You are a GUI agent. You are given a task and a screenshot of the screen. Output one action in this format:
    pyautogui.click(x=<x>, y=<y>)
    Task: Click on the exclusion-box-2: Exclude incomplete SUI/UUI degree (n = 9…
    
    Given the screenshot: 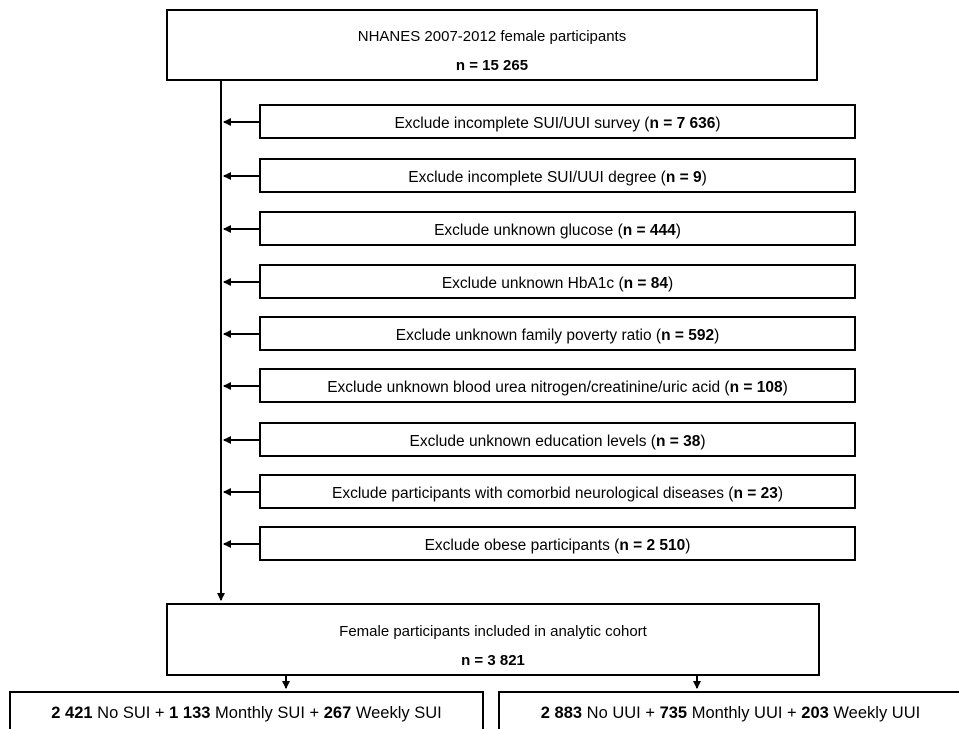 What is the action you would take?
    pyautogui.click(x=557, y=175)
    